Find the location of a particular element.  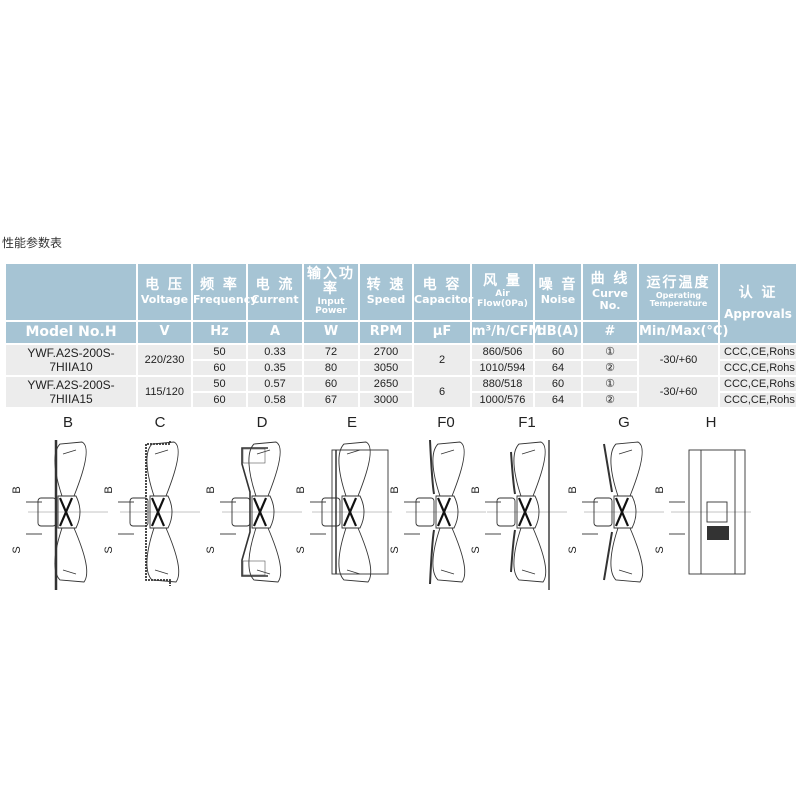

current-cell: 0.35 is located at coordinates (275, 368).